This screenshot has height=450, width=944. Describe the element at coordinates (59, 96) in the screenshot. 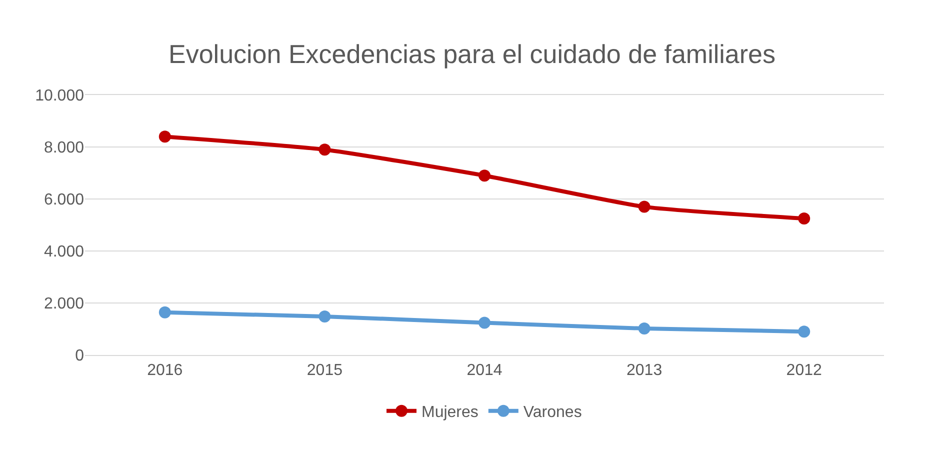

I see `y-tick-label: 10.000` at that location.